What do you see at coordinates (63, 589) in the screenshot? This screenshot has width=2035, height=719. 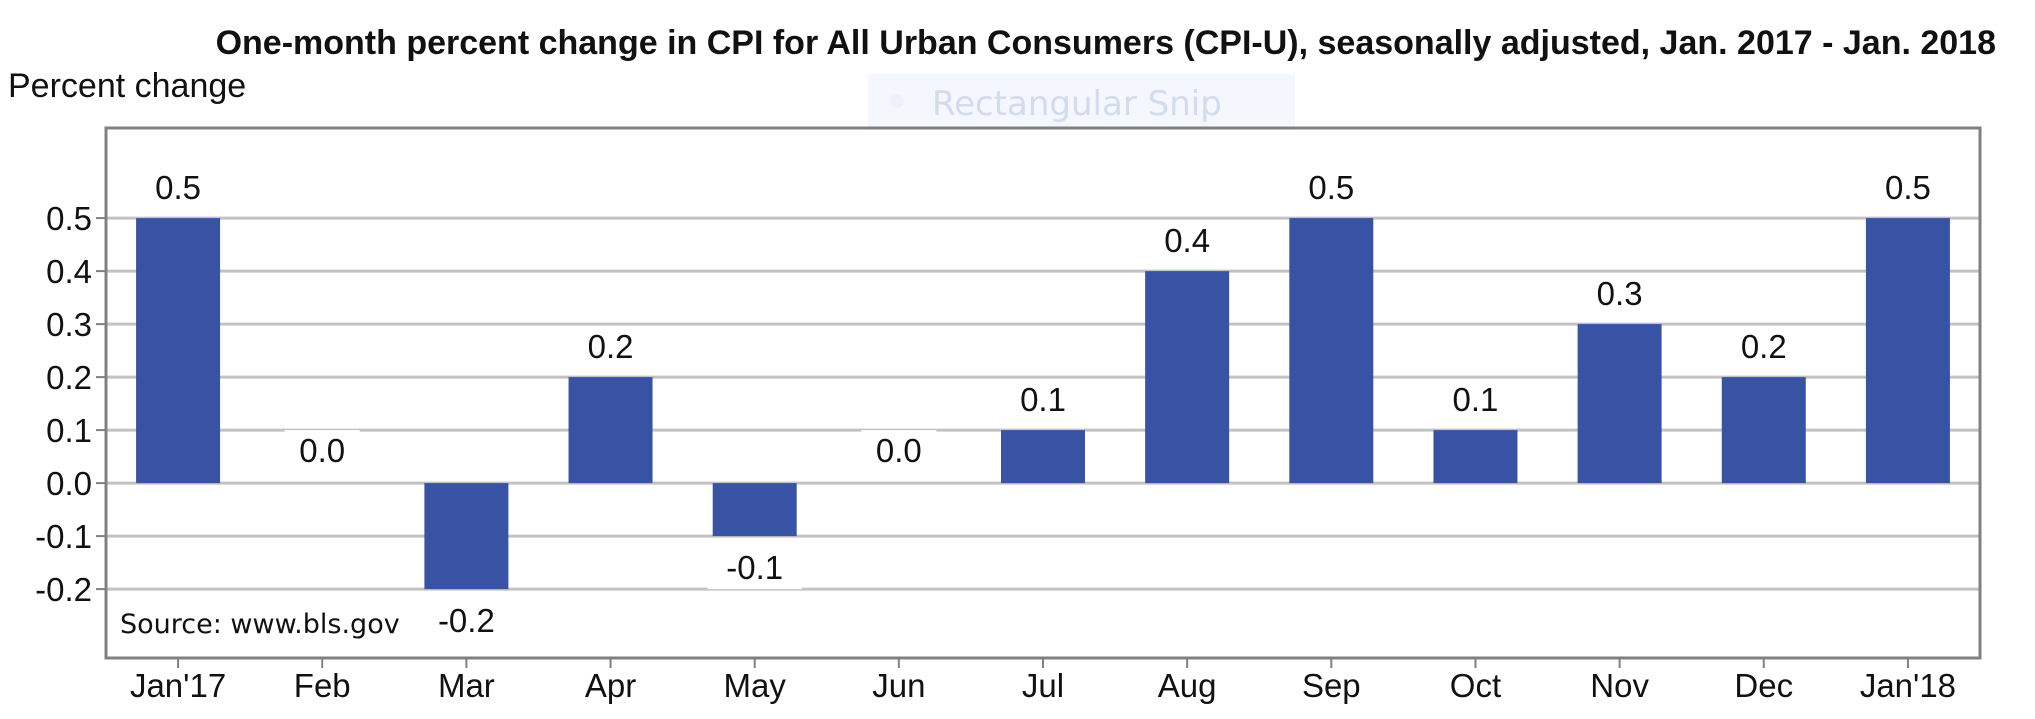 I see `y-tick-label: -0.2` at bounding box center [63, 589].